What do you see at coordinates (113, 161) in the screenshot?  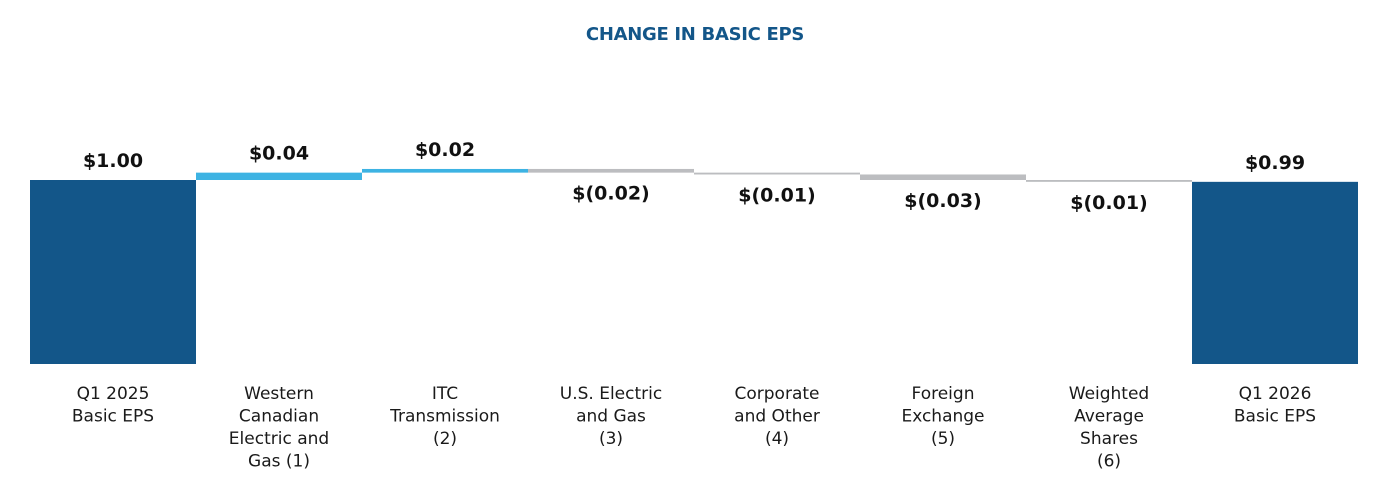 I see `value-label-1: $1.00` at bounding box center [113, 161].